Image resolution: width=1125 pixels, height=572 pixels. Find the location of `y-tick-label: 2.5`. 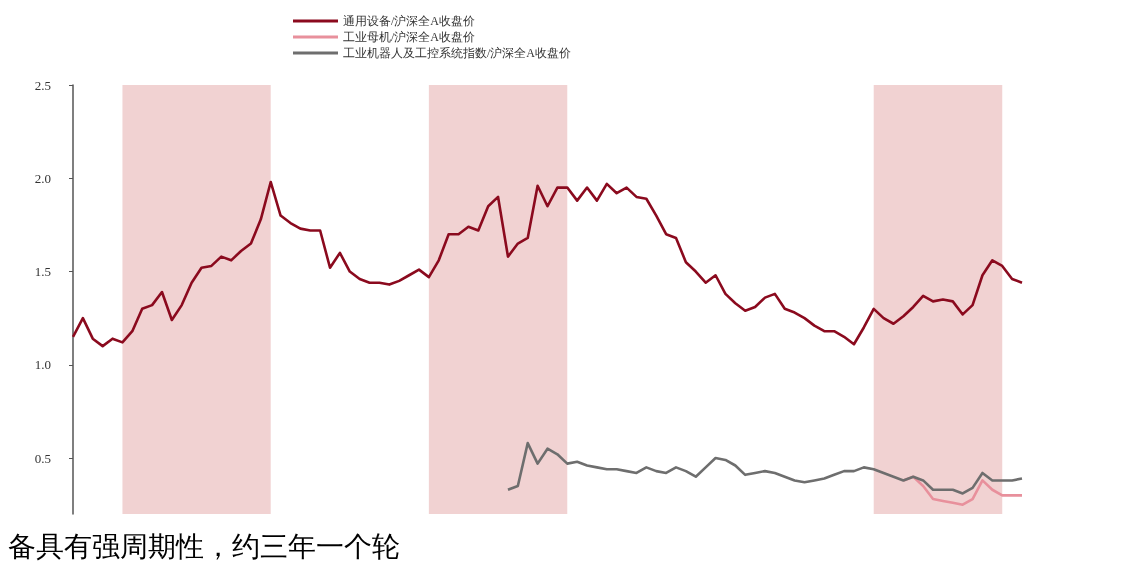

y-tick-label: 2.5 is located at coordinates (42, 85).